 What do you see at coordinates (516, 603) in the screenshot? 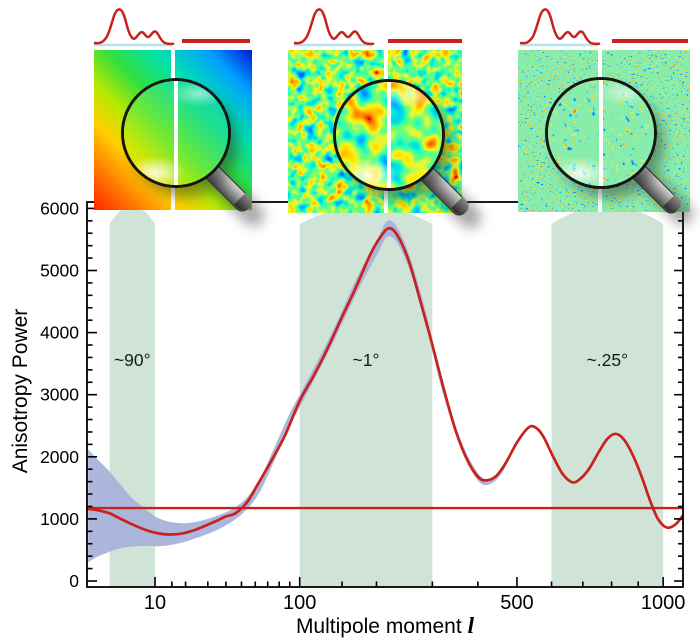
I see `x-tick-label: 500` at bounding box center [516, 603].